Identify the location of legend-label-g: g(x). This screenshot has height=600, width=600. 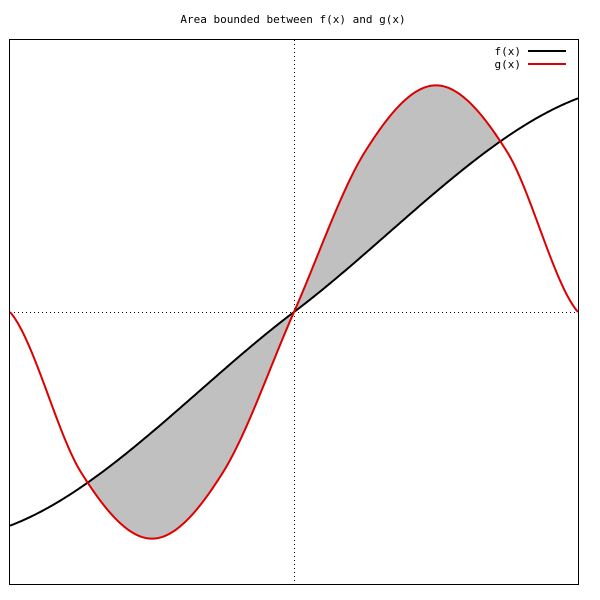
(508, 64).